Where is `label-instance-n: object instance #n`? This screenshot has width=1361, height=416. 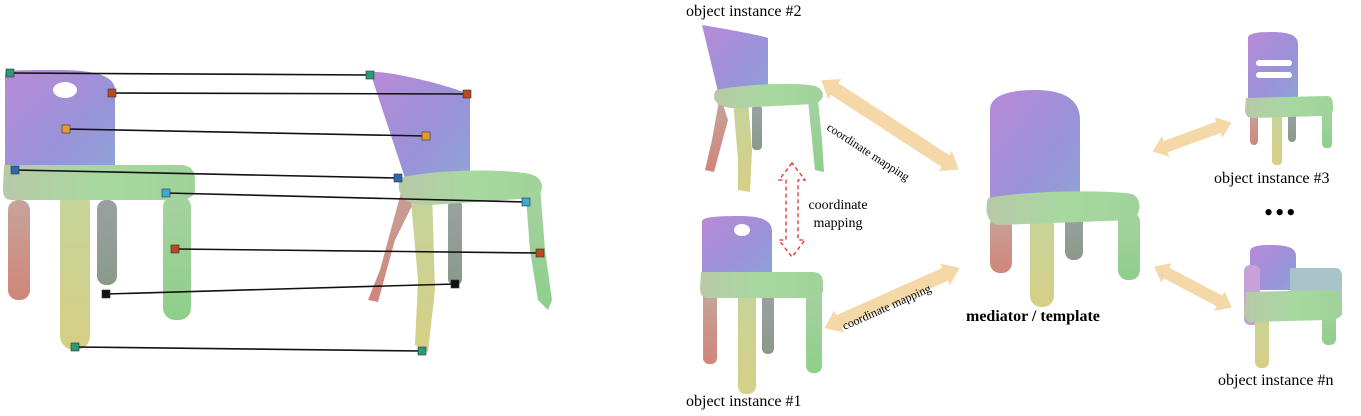 label-instance-n: object instance #n is located at coordinates (1276, 380).